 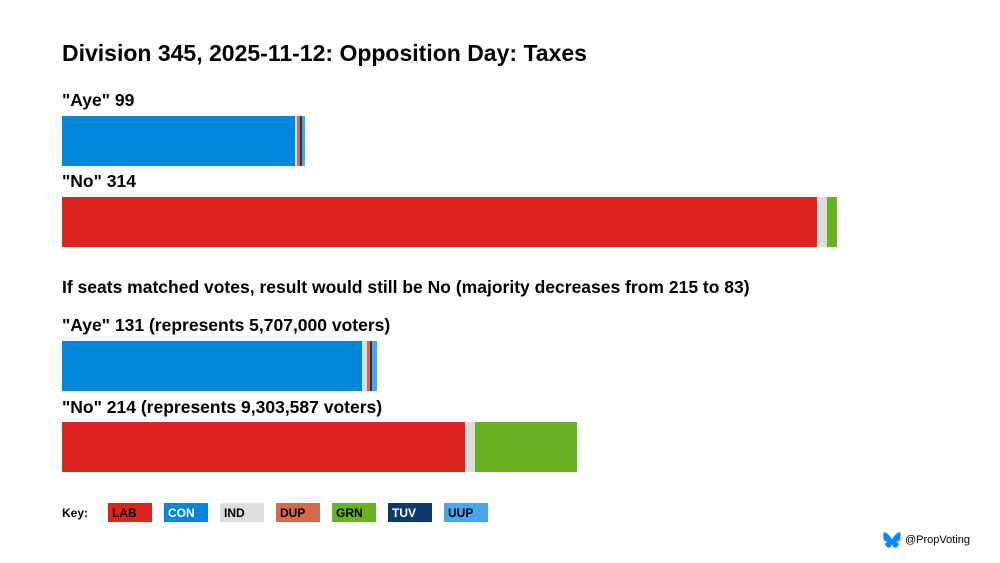 I want to click on actual-aye-segment-con, so click(x=178, y=141).